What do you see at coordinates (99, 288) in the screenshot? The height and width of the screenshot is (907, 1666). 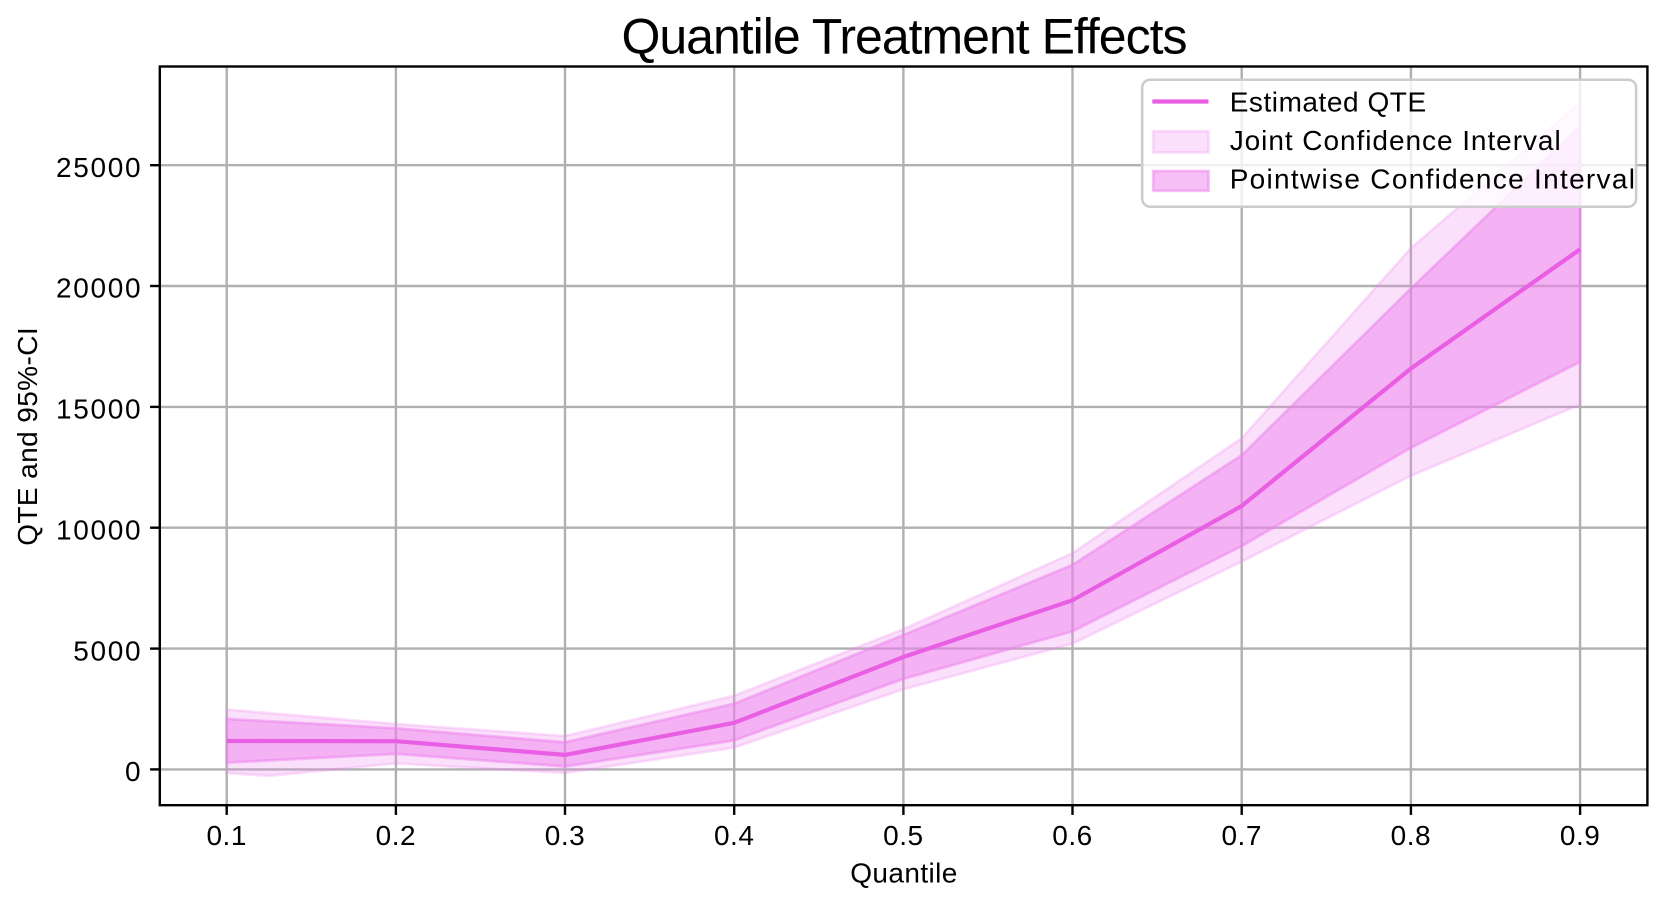 I see `svg-text: 20000` at bounding box center [99, 288].